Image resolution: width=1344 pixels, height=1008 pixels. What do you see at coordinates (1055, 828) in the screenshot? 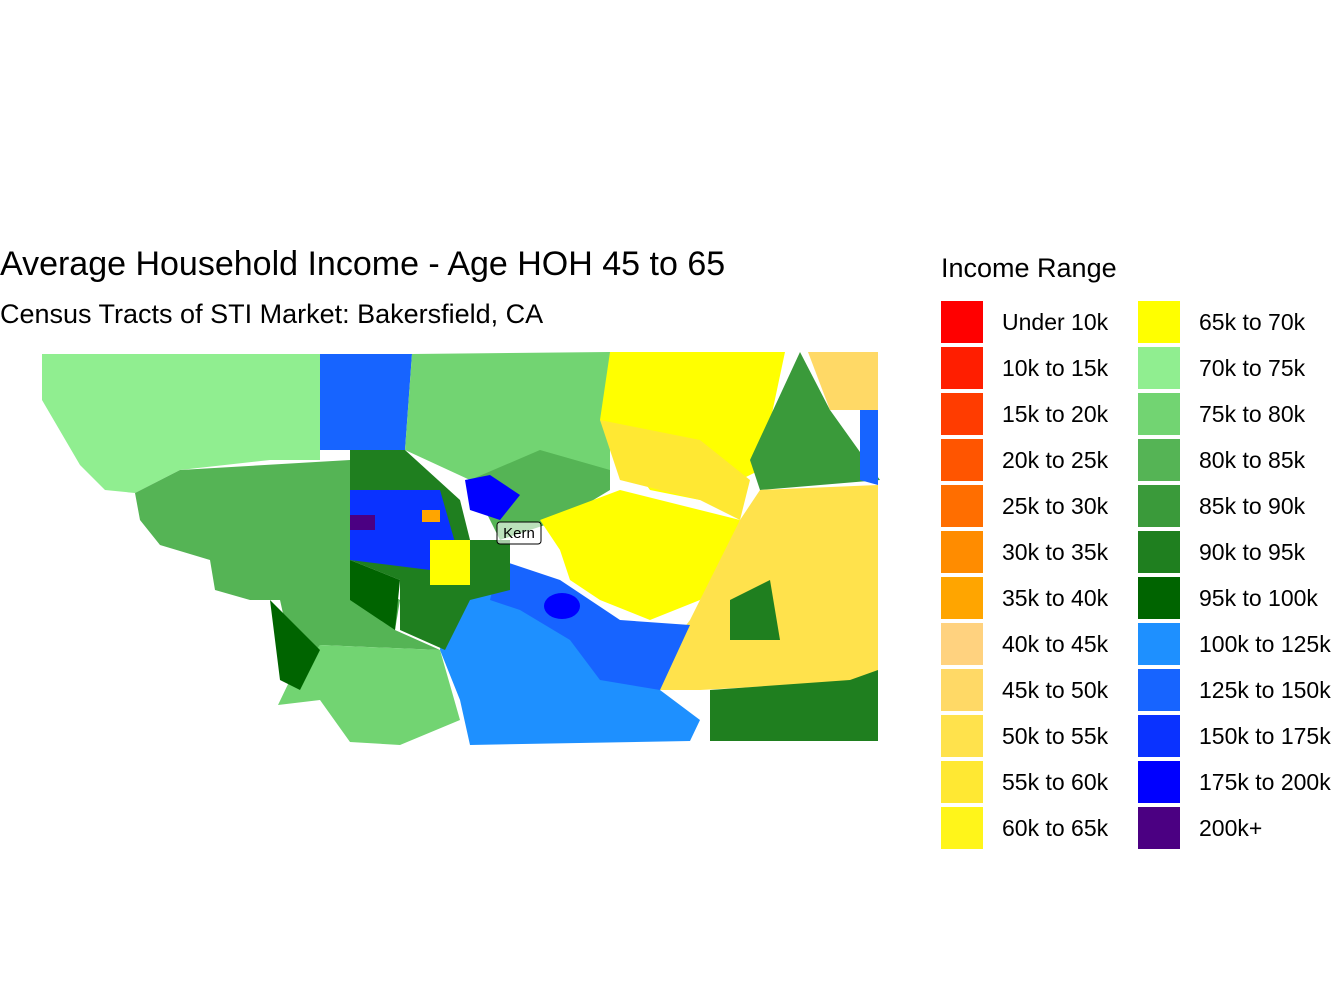
I see `legend-label: 60k to 65k` at bounding box center [1055, 828].